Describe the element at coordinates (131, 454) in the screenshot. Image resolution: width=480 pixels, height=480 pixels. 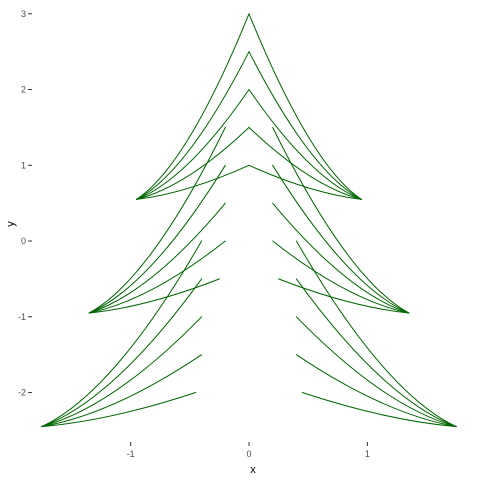
I see `x-tick-label: -1` at that location.